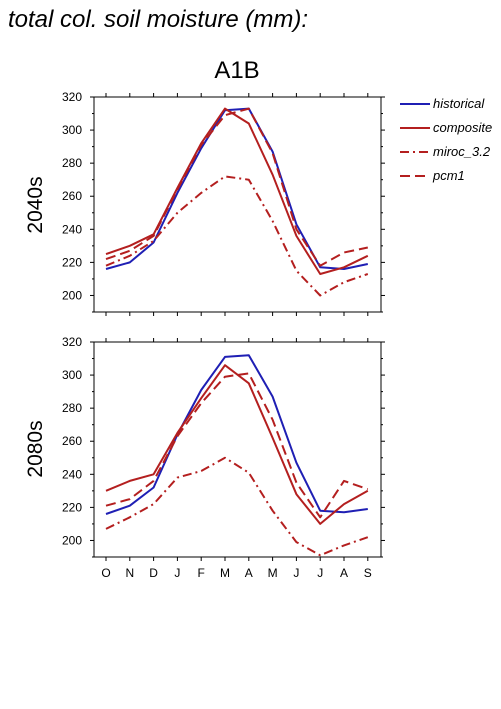 This screenshot has width=501, height=709. I want to click on legend-swatch-historical, so click(415, 104).